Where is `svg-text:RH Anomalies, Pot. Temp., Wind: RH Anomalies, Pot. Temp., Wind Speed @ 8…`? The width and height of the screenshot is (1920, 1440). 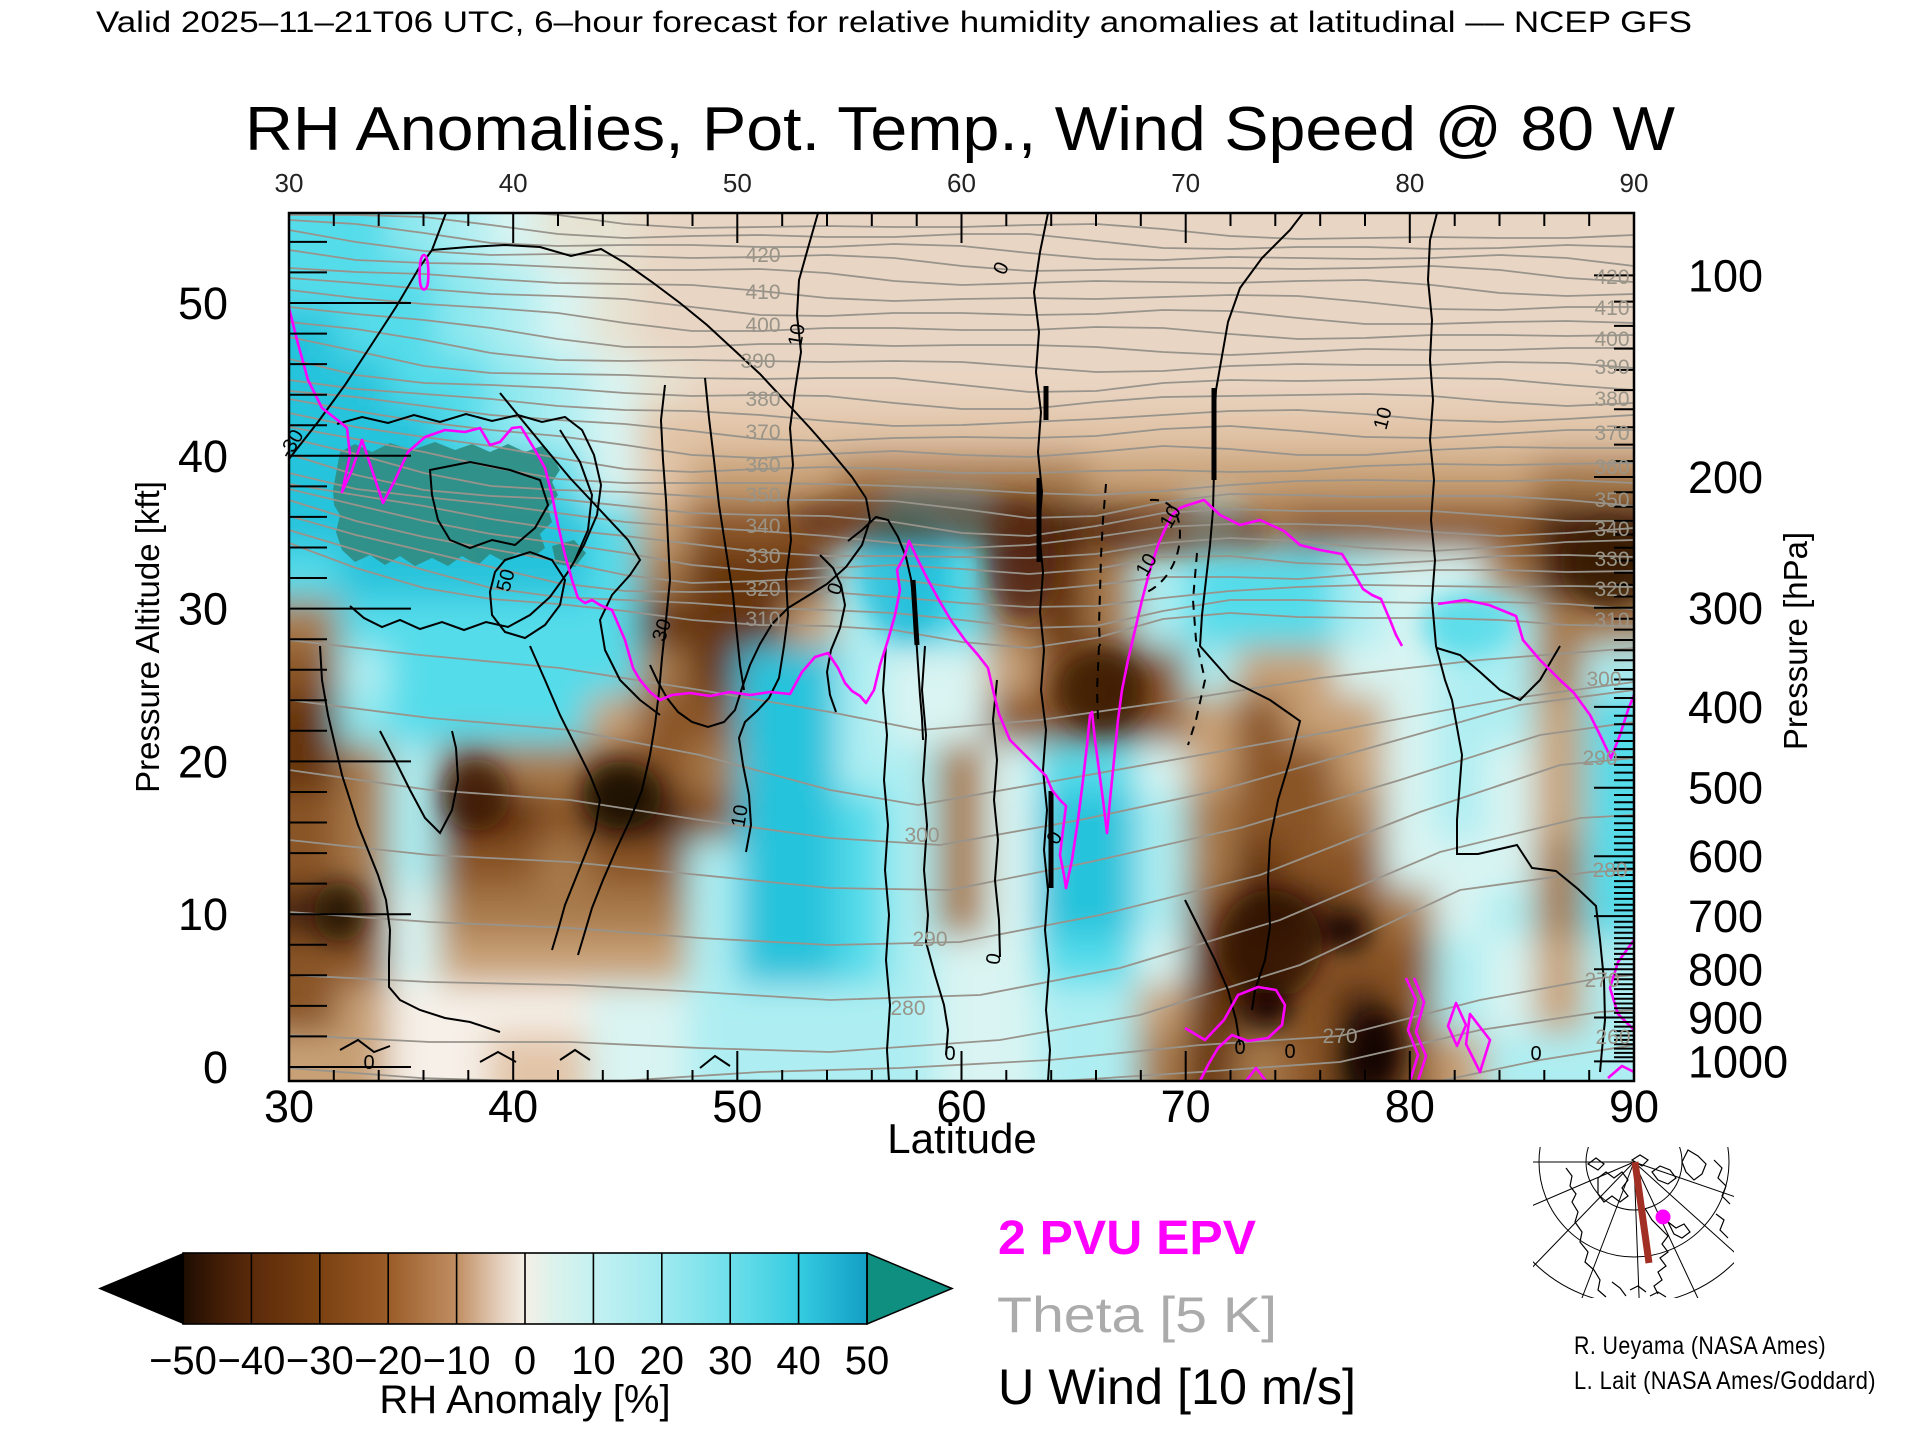 svg-text:RH Anomalies, Pot. Temp., Wind: RH Anomalies, Pot. Temp., Wind Speed @ 8… is located at coordinates (960, 129).